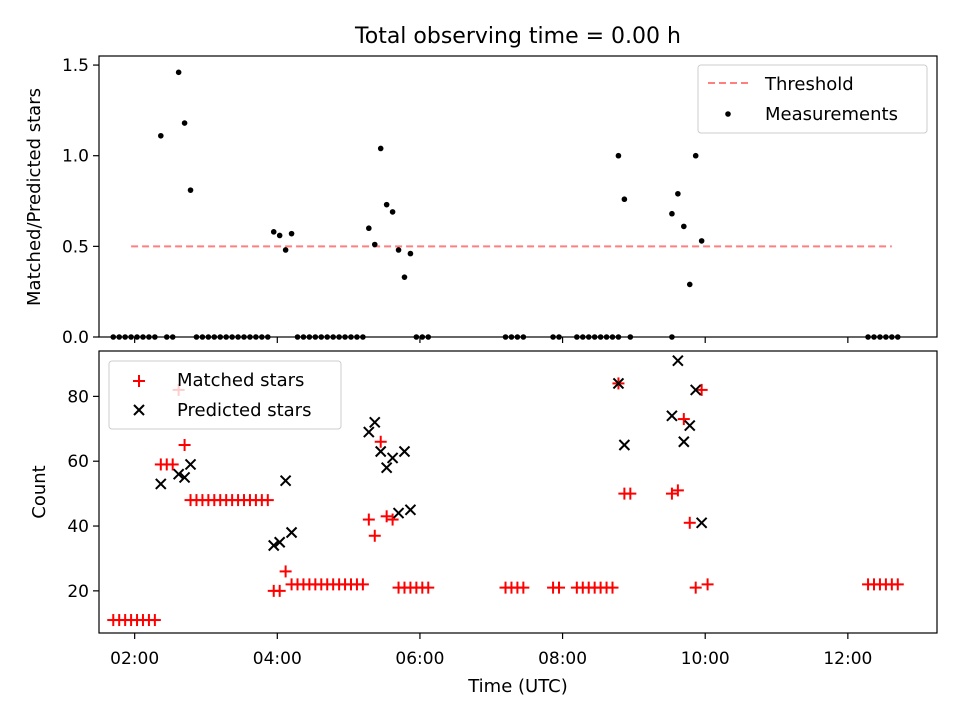 This screenshot has width=960, height=720. Describe the element at coordinates (244, 410) in the screenshot. I see `legend-predicted-label: Predicted stars` at that location.